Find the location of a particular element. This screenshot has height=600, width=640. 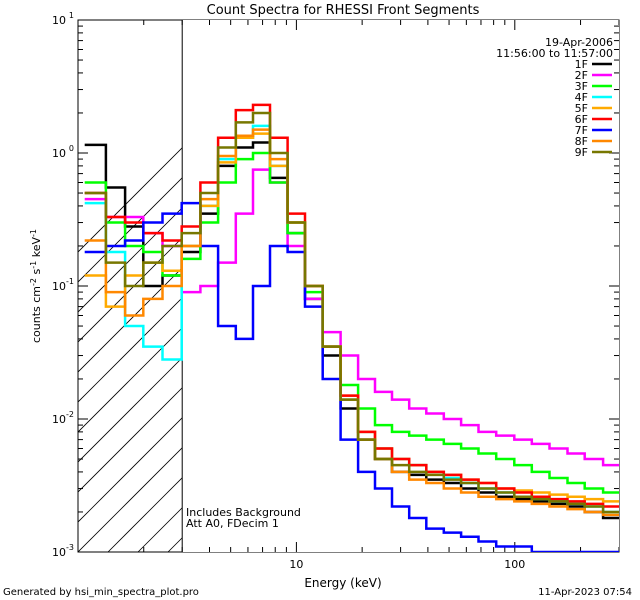

legend-label-1F: 1F is located at coordinates (581, 64).